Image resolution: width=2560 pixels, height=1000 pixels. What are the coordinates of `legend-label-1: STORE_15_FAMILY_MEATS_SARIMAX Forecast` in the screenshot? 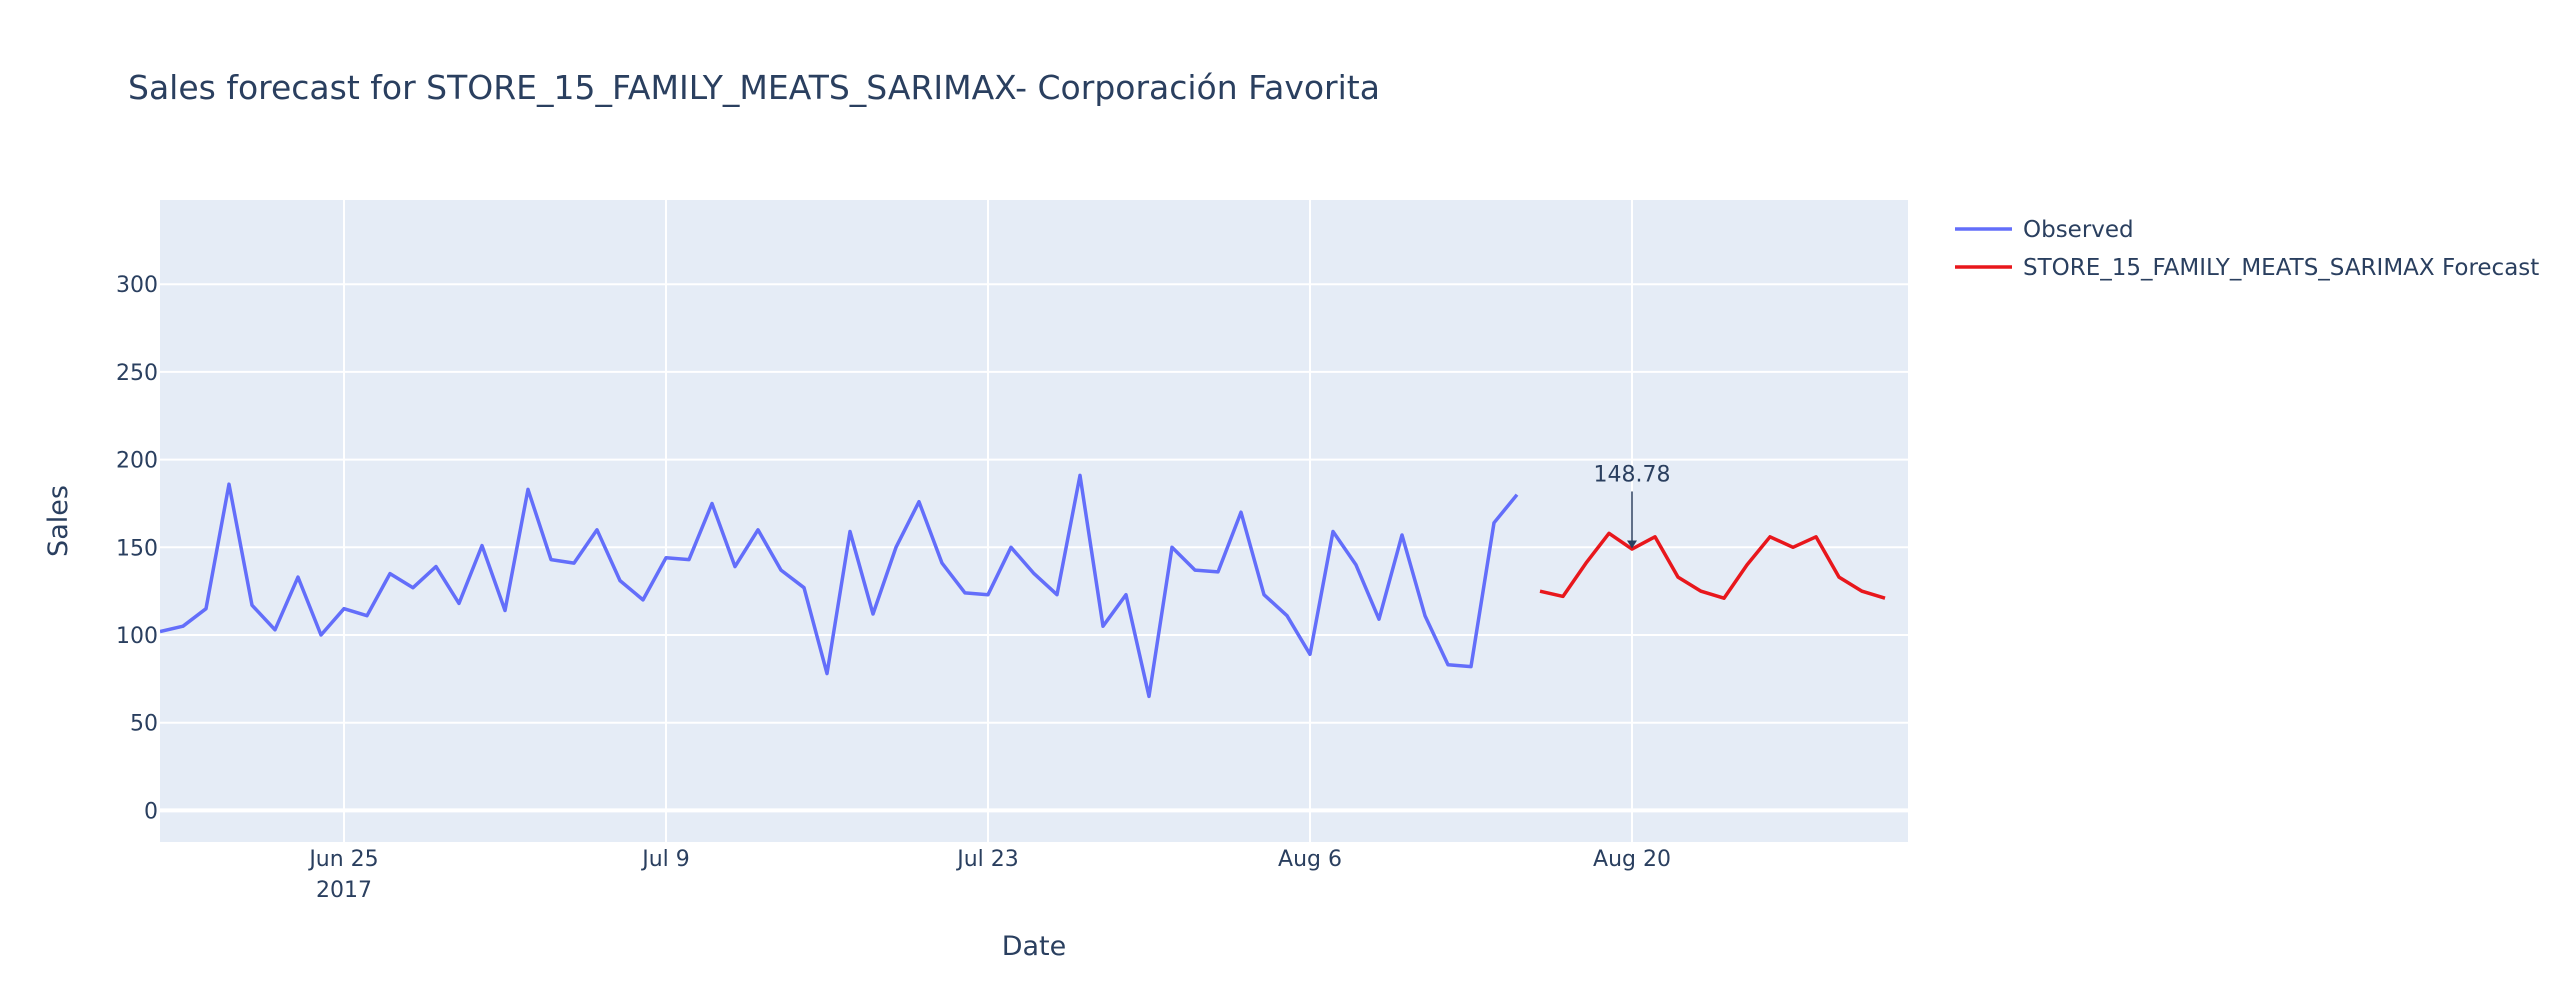 It's located at (2281, 268).